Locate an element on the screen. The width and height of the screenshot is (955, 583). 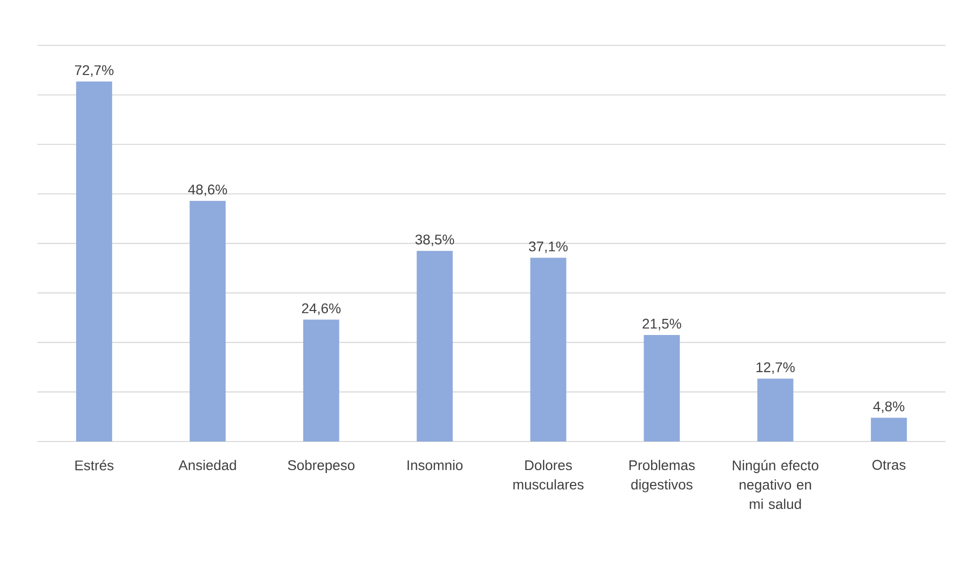
x-tick-label: Sobrepeso is located at coordinates (321, 467).